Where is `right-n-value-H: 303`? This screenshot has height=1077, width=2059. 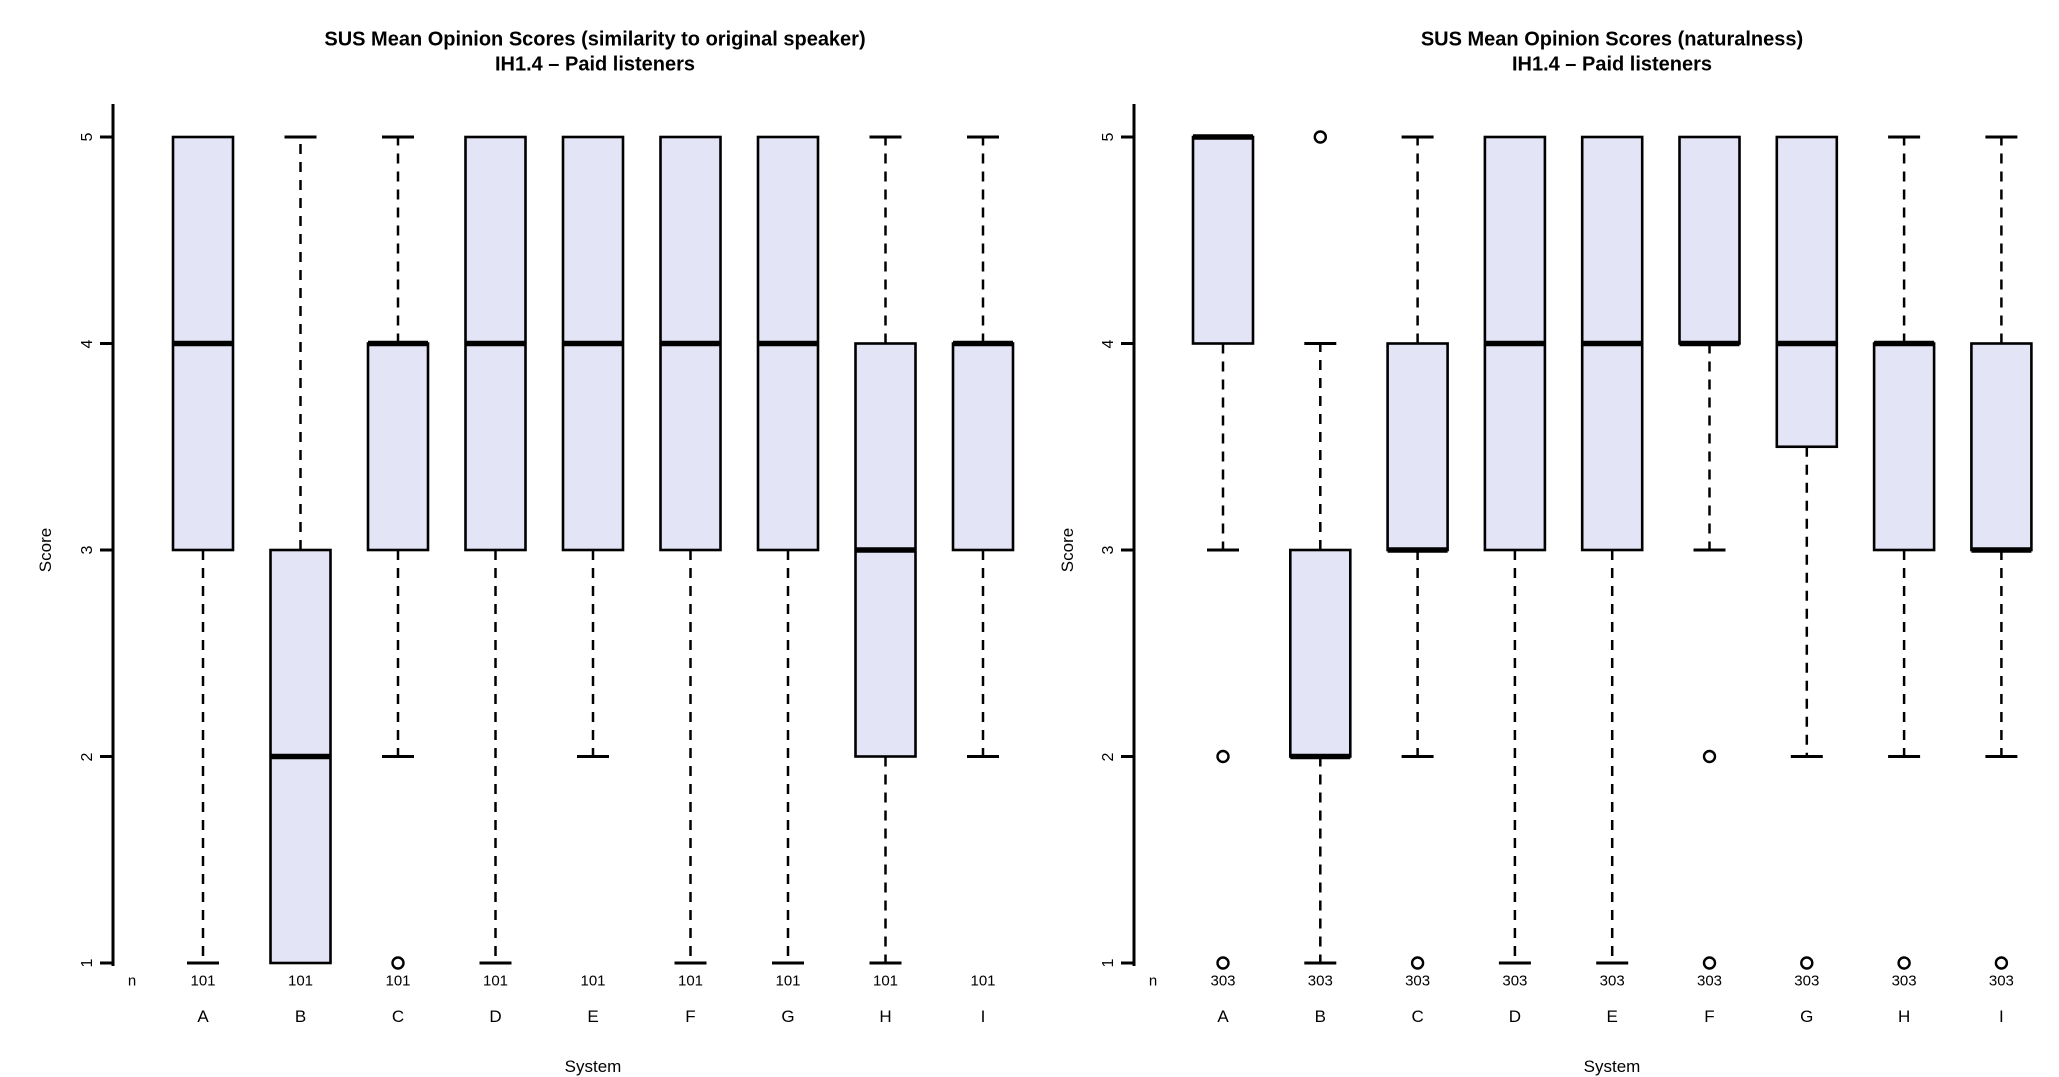
right-n-value-H: 303 is located at coordinates (1904, 981).